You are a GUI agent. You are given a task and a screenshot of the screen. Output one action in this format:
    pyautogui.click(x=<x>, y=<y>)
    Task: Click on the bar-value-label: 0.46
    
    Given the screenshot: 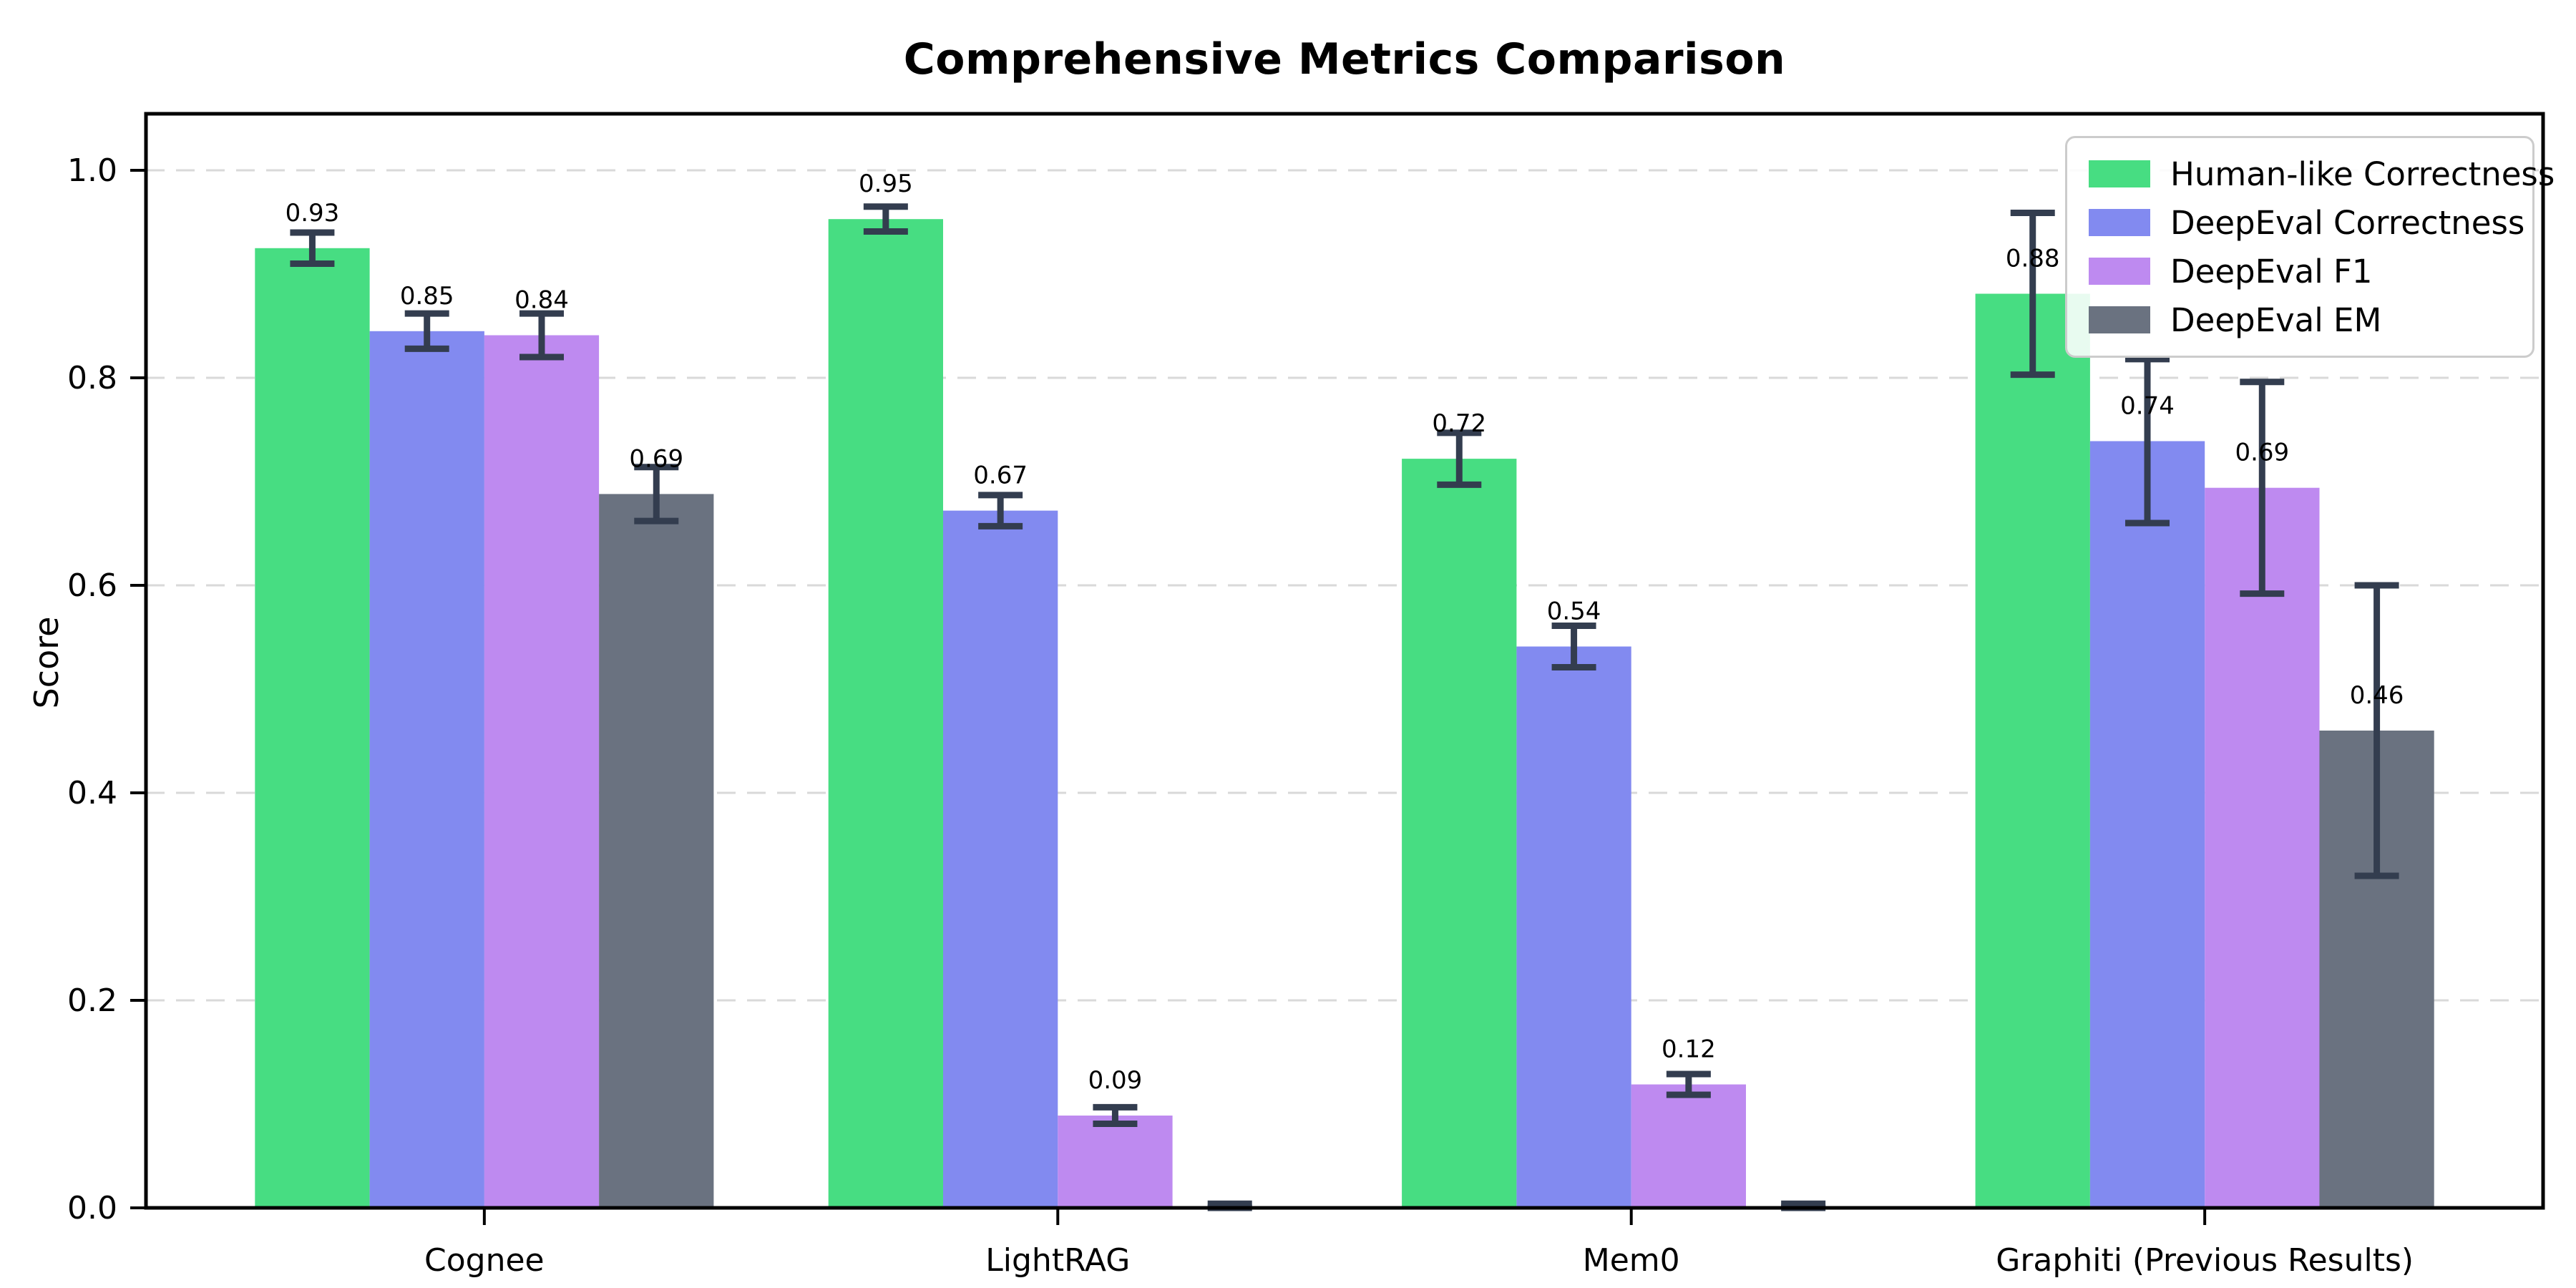 What is the action you would take?
    pyautogui.click(x=2377, y=695)
    